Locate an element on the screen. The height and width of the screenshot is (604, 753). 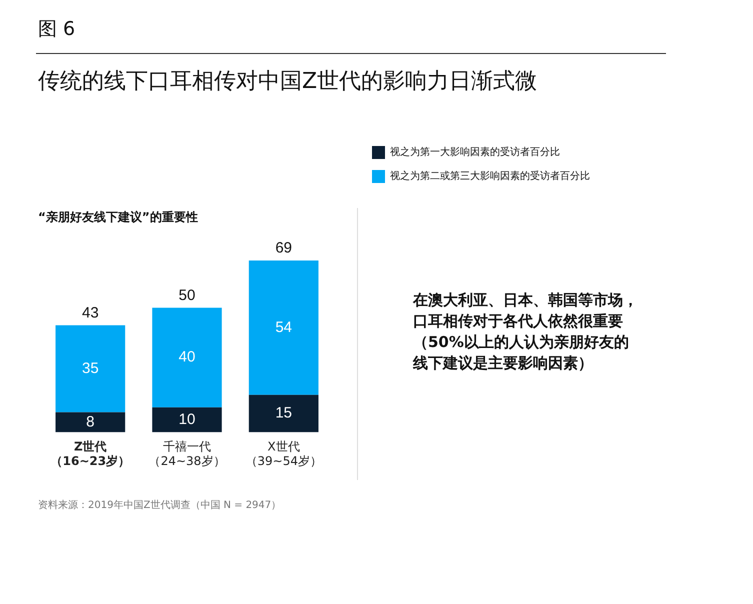
data-label: 54 is located at coordinates (283, 327).